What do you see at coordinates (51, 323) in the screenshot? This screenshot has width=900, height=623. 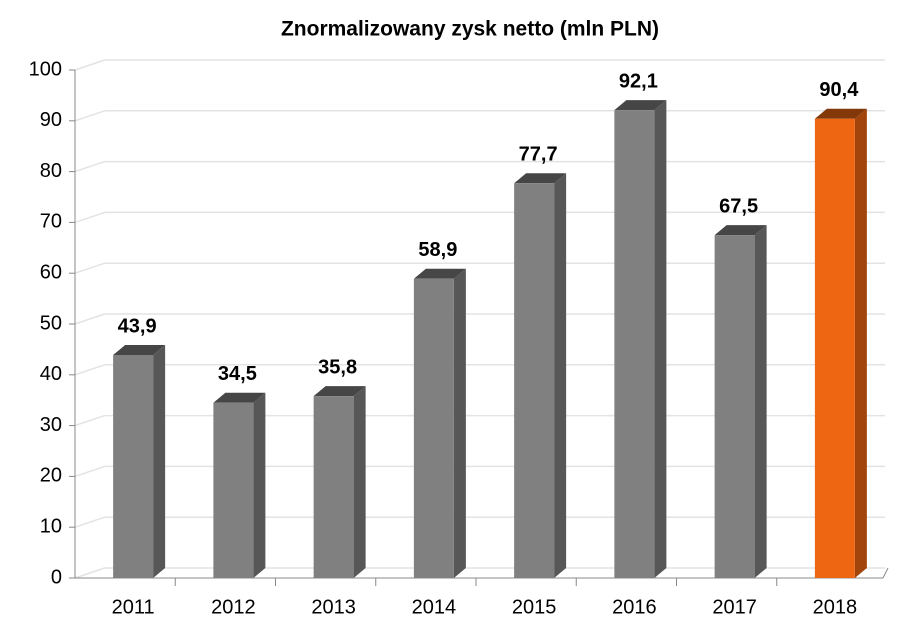 I see `y-tick-label: 50` at bounding box center [51, 323].